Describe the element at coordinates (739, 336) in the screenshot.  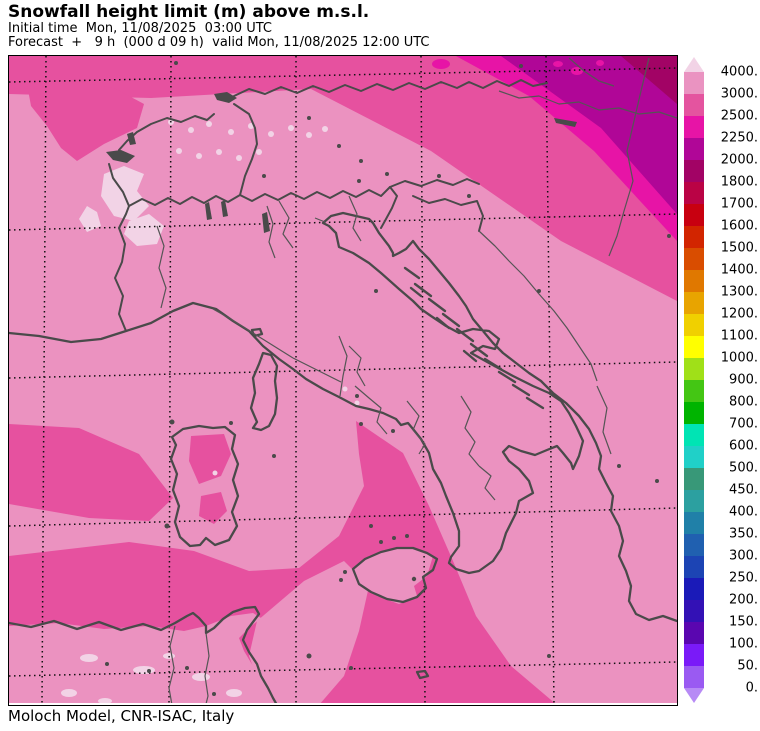
I see `colorbar-tick-label: 1100.` at that location.